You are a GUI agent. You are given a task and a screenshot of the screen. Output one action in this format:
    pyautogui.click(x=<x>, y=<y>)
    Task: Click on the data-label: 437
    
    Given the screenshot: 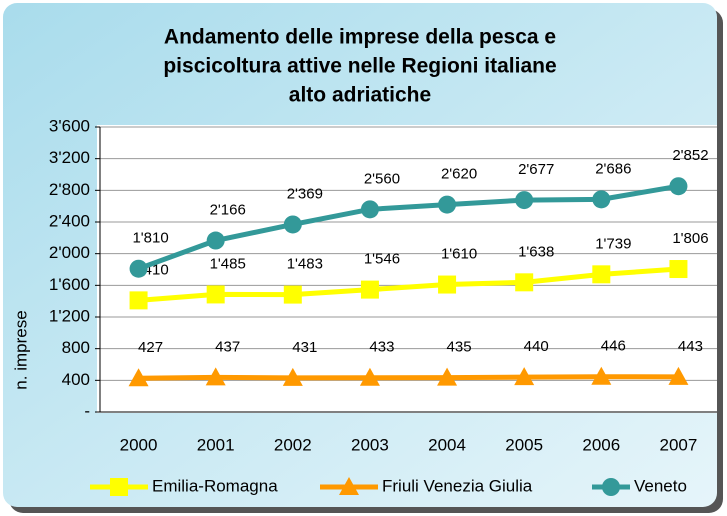 What is the action you would take?
    pyautogui.click(x=227, y=346)
    